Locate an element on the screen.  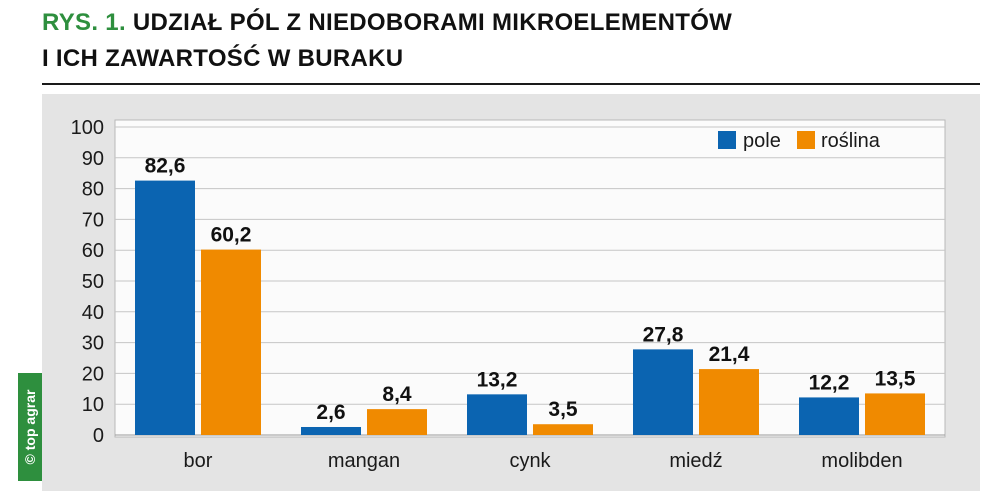
figure-label: RYS. 1. is located at coordinates (84, 22).